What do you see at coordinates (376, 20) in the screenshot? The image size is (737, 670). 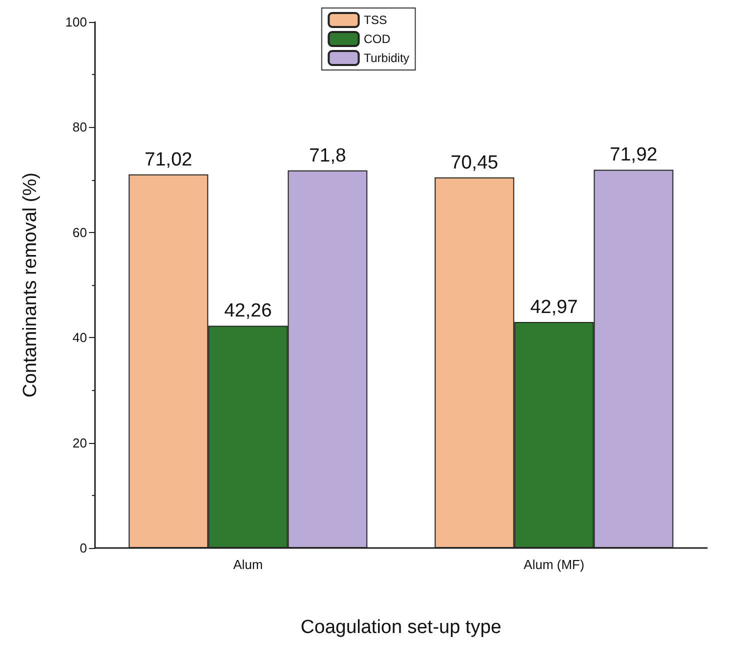 I see `legend-label: TSS` at bounding box center [376, 20].